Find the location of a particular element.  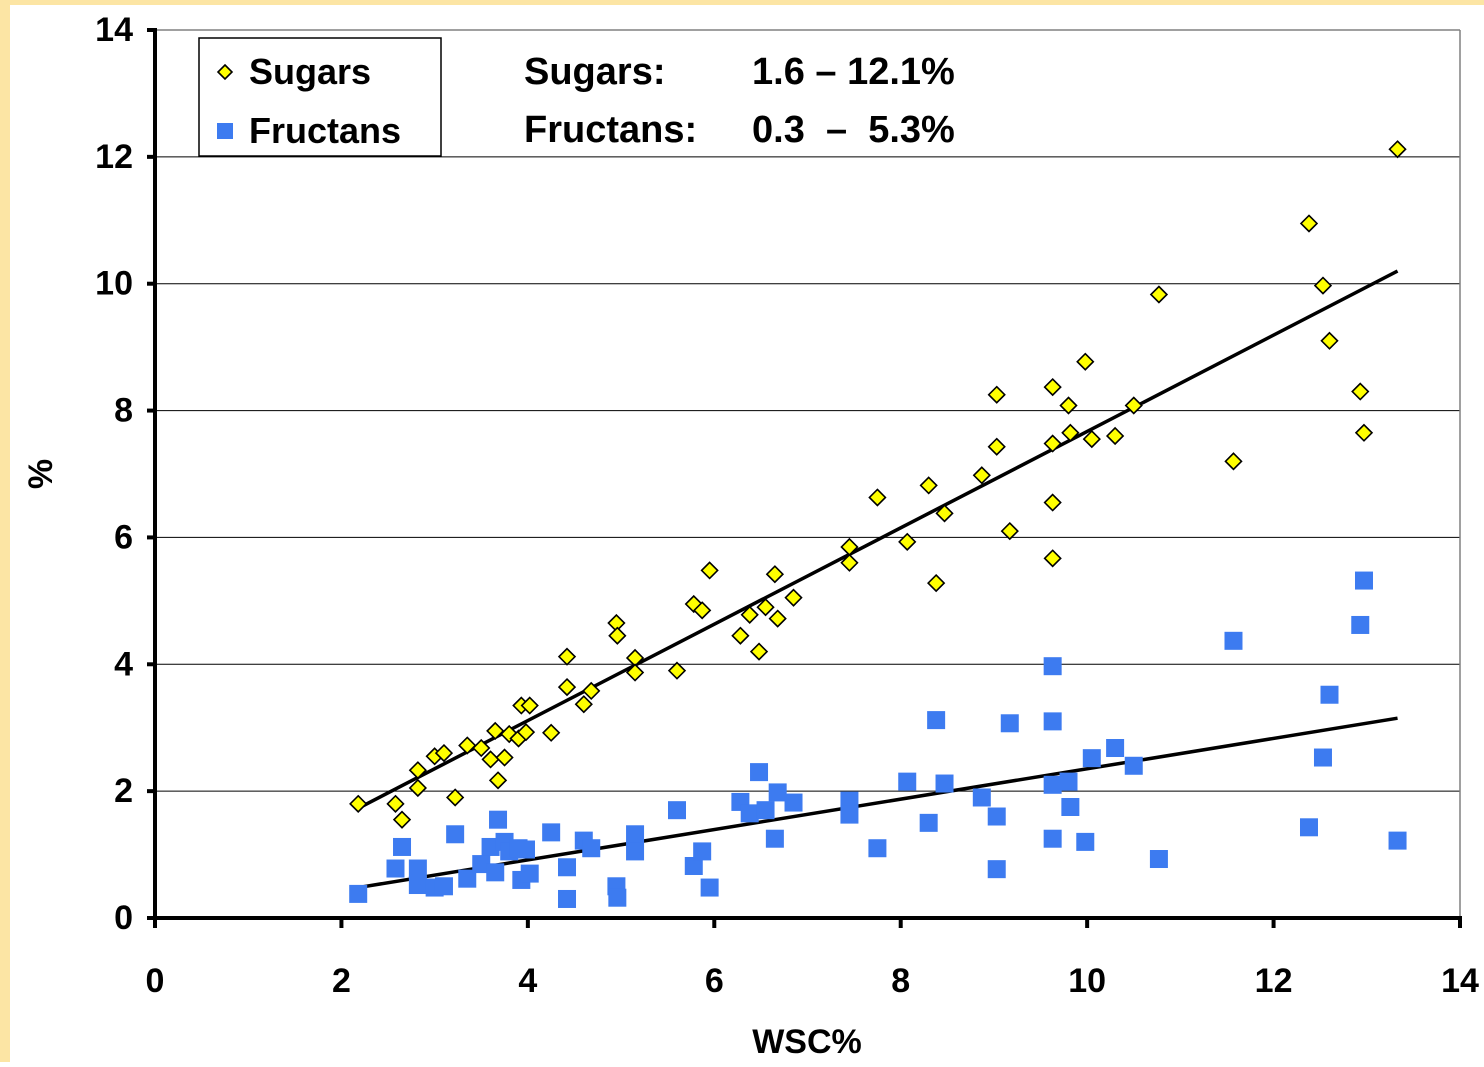

y-tick-label: 2 is located at coordinates (123, 791).